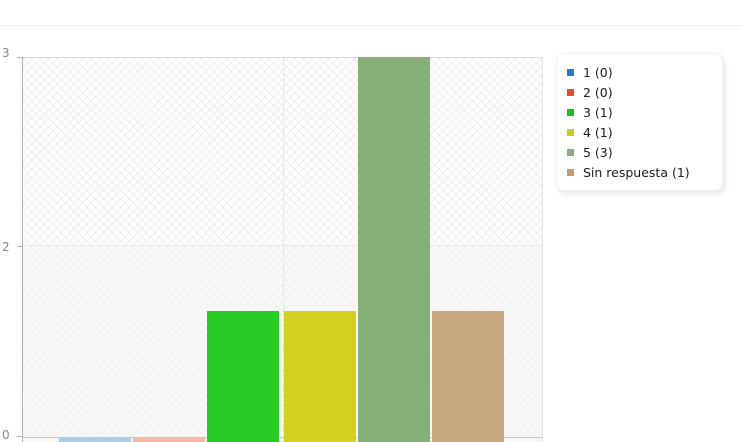  I want to click on legend-item-5: 5 (3), so click(639, 152).